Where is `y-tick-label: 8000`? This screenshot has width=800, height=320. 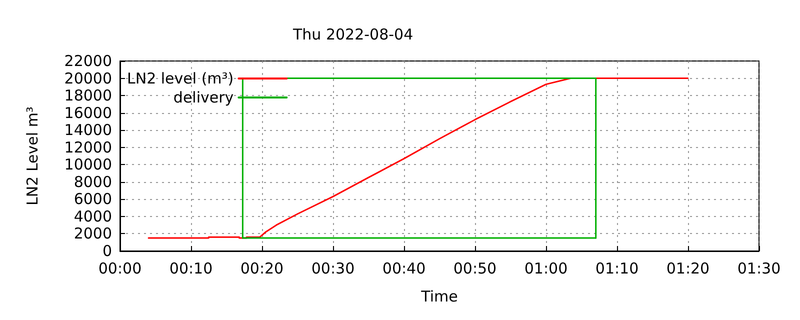
y-tick-label: 8000 is located at coordinates (93, 181).